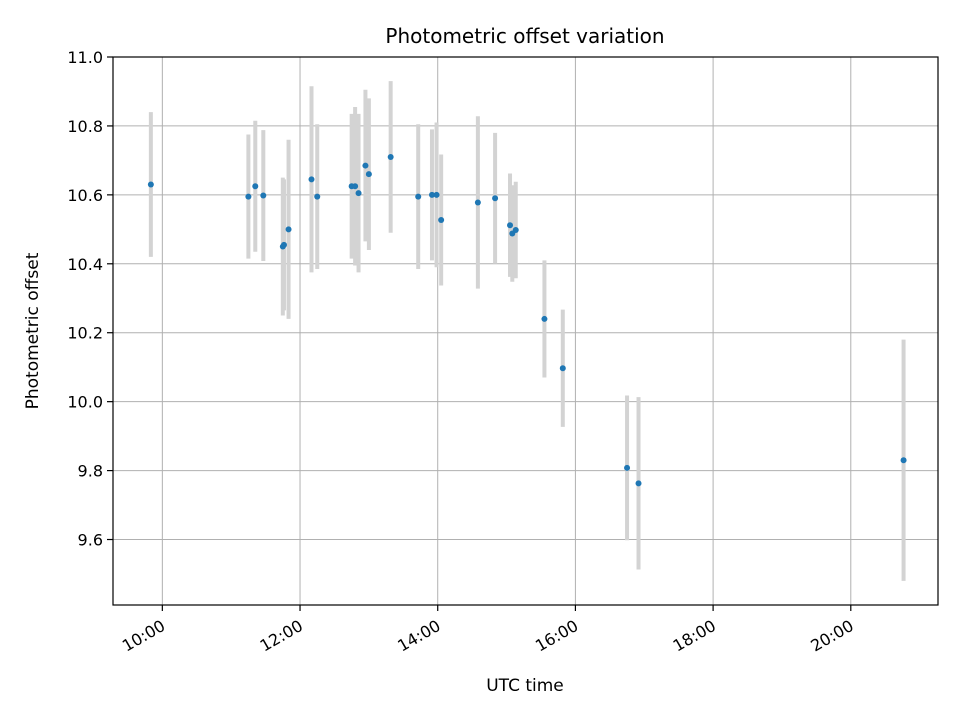 The width and height of the screenshot is (960, 720). Describe the element at coordinates (85, 57) in the screenshot. I see `y-tick-label: 11.0` at that location.